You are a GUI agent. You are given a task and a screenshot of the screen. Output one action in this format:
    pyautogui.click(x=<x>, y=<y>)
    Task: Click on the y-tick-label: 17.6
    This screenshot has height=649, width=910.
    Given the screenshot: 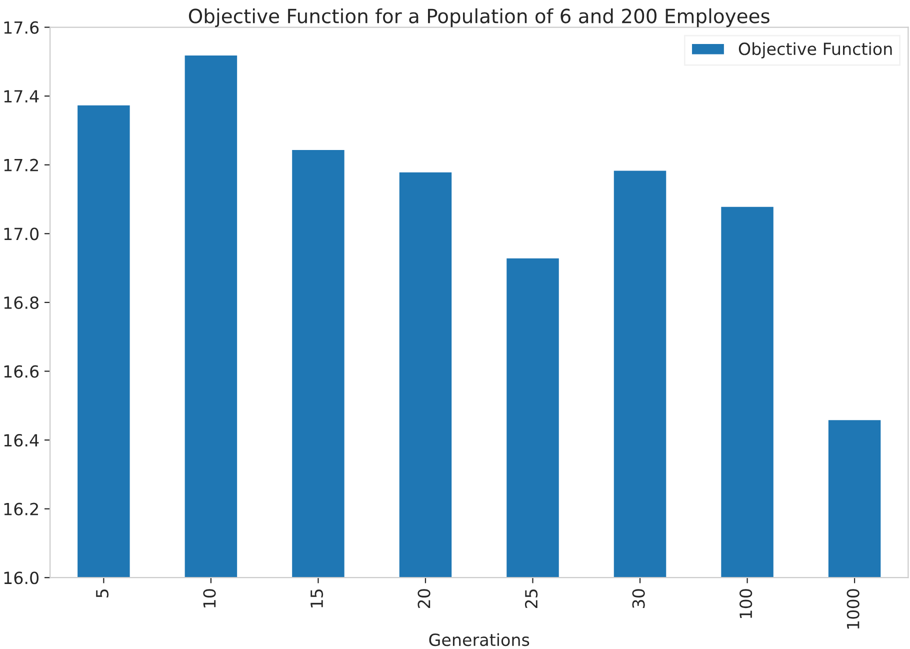 What is the action you would take?
    pyautogui.click(x=21, y=27)
    